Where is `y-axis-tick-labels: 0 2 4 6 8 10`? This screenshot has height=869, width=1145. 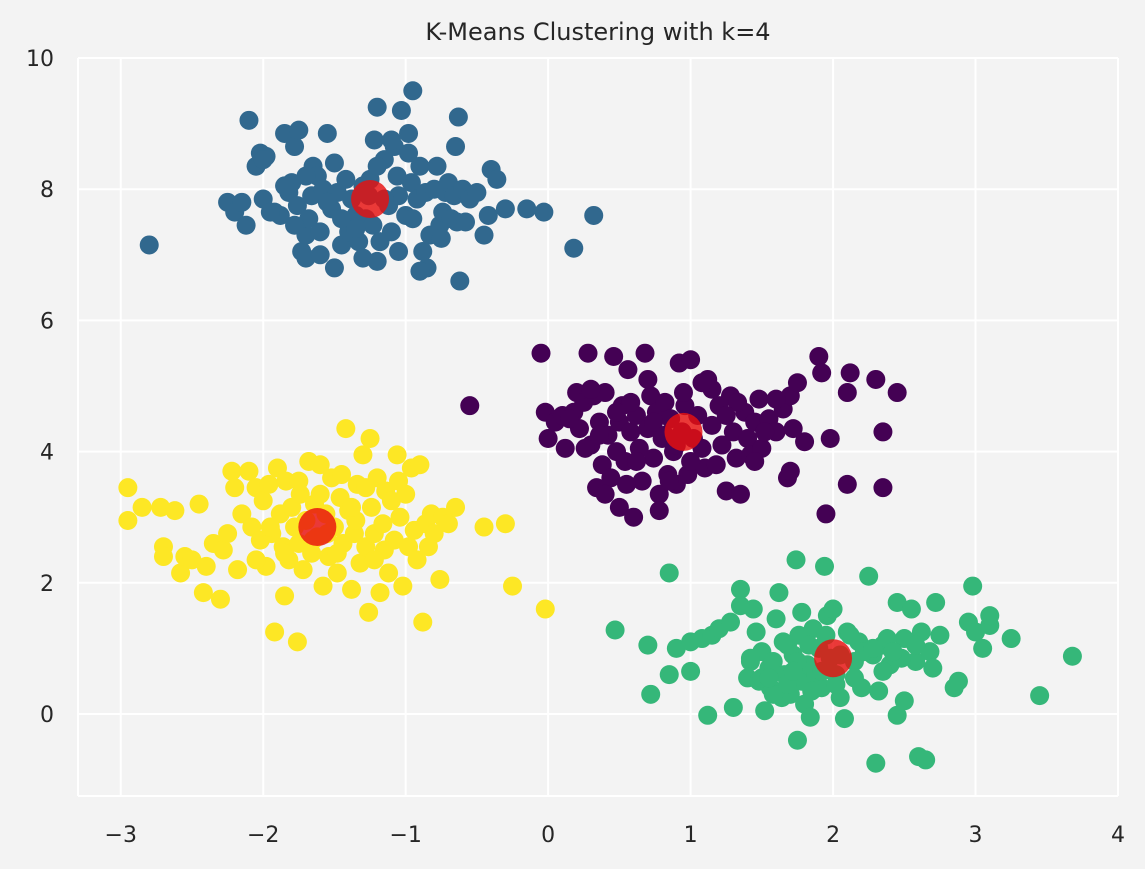
y-axis-tick-labels: 0 2 4 6 8 10 is located at coordinates (40, 387).